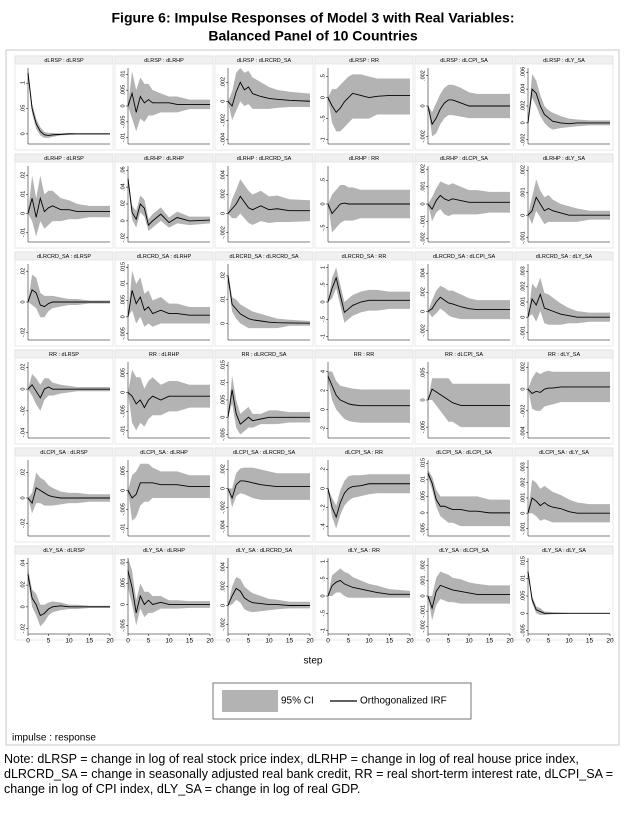 The height and width of the screenshot is (827, 625). Describe the element at coordinates (410, 641) in the screenshot. I see `x-tick-label: 20` at that location.